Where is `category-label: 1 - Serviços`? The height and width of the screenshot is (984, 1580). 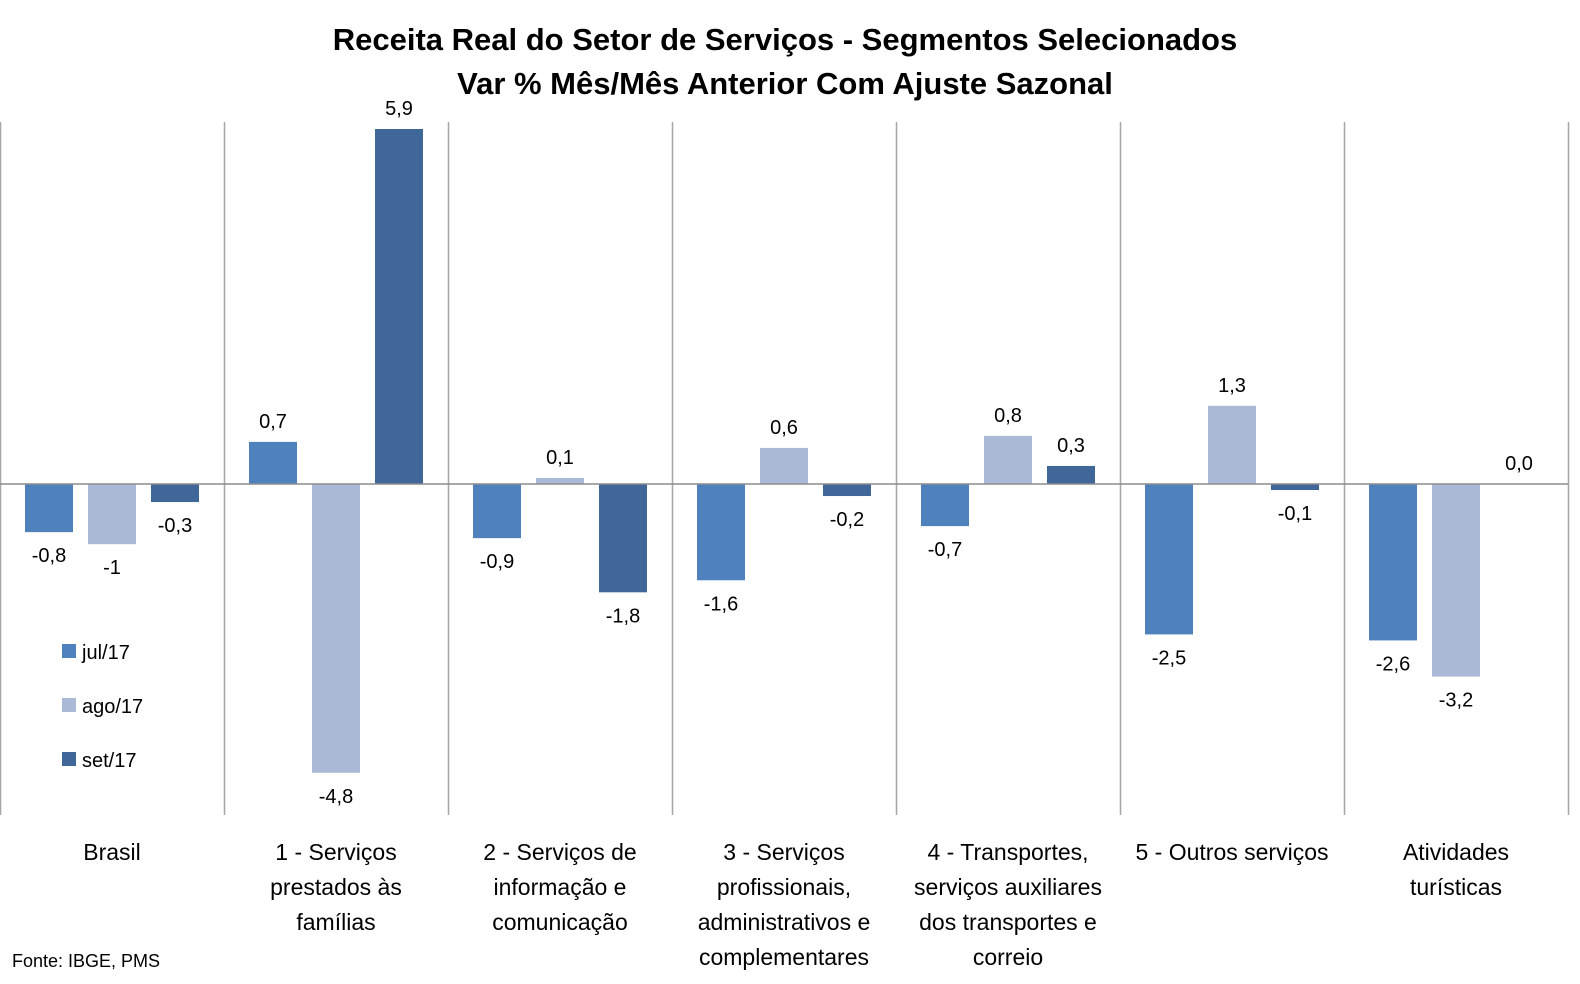 category-label: 1 - Serviços is located at coordinates (335, 852).